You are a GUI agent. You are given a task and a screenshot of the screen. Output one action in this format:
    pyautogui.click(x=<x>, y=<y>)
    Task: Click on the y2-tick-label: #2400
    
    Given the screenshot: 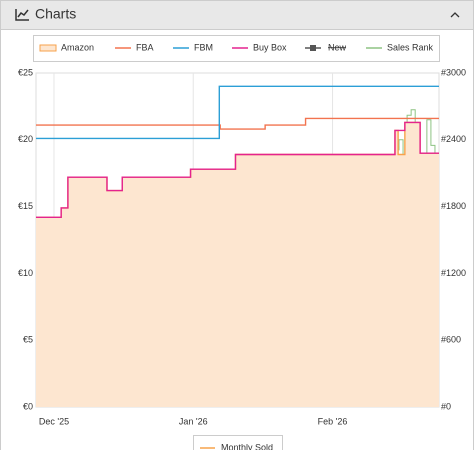 What is the action you would take?
    pyautogui.click(x=453, y=139)
    